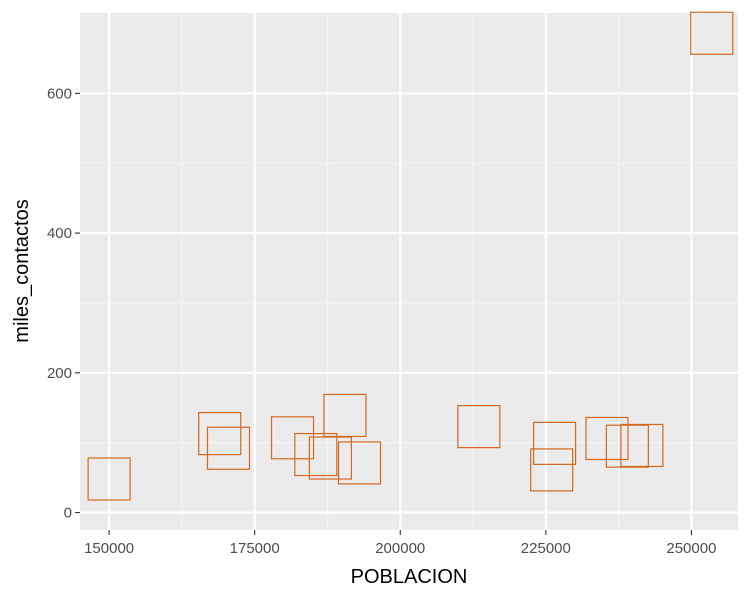 The height and width of the screenshot is (600, 750). Describe the element at coordinates (68, 513) in the screenshot. I see `y-tick-label: 0` at that location.